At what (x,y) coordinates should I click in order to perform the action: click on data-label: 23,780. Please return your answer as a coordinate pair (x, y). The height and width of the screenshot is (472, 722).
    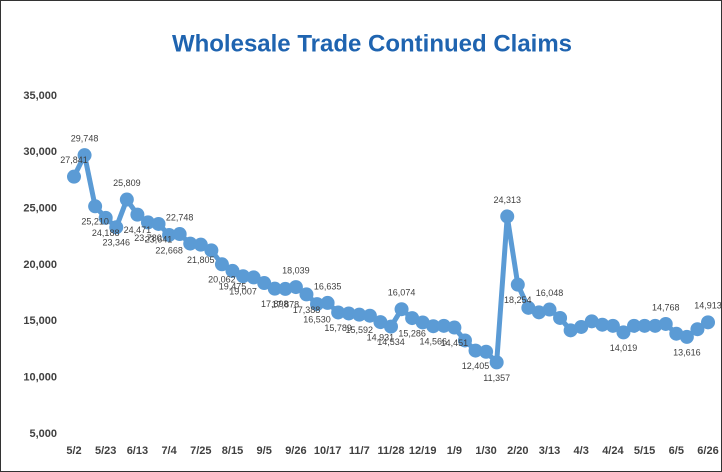
    Looking at the image, I should click on (148, 238).